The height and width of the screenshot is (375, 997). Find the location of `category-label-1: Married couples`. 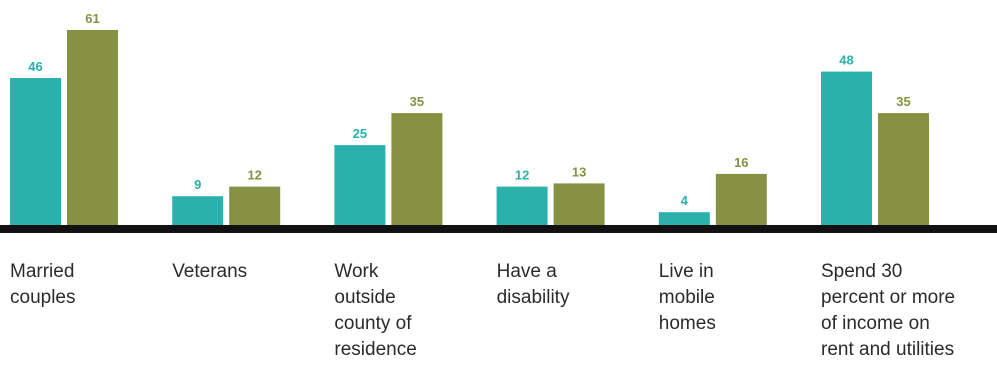

category-label-1: Married couples is located at coordinates (43, 284).